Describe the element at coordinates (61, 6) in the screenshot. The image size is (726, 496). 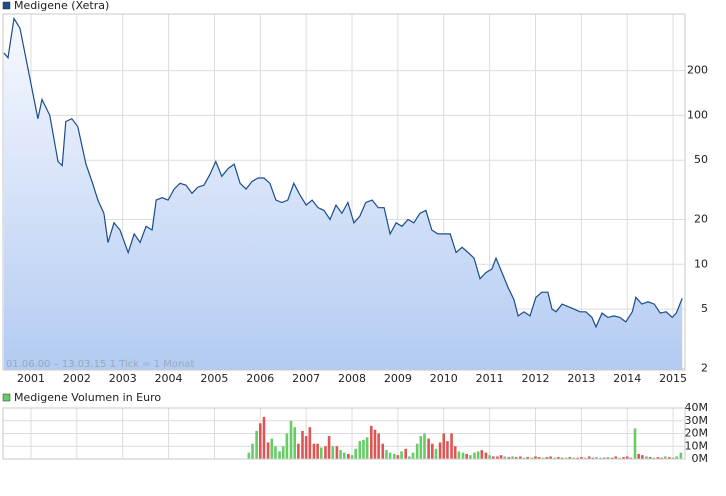
I see `legend-label: Medigene (Xetra)` at that location.